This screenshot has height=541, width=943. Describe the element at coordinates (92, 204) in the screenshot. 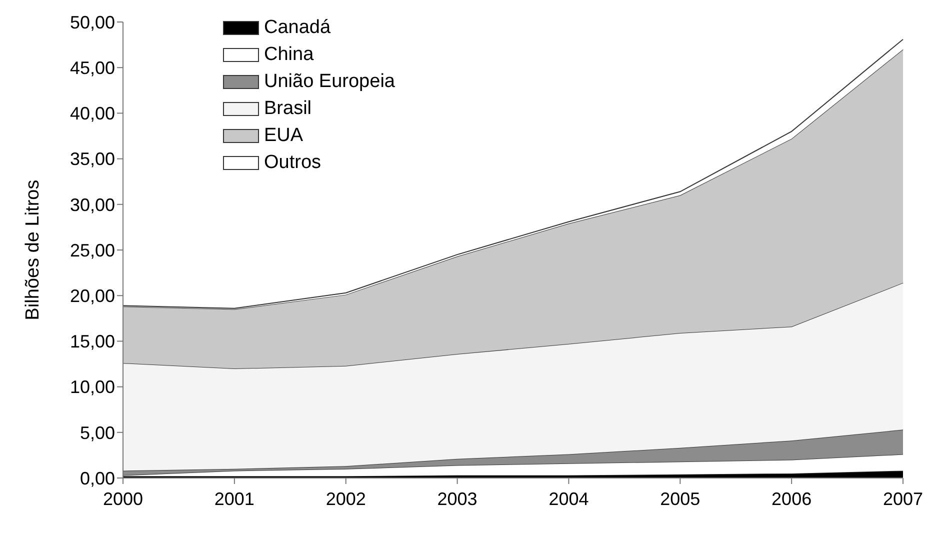

I see `y-tick-label: 30,00` at that location.